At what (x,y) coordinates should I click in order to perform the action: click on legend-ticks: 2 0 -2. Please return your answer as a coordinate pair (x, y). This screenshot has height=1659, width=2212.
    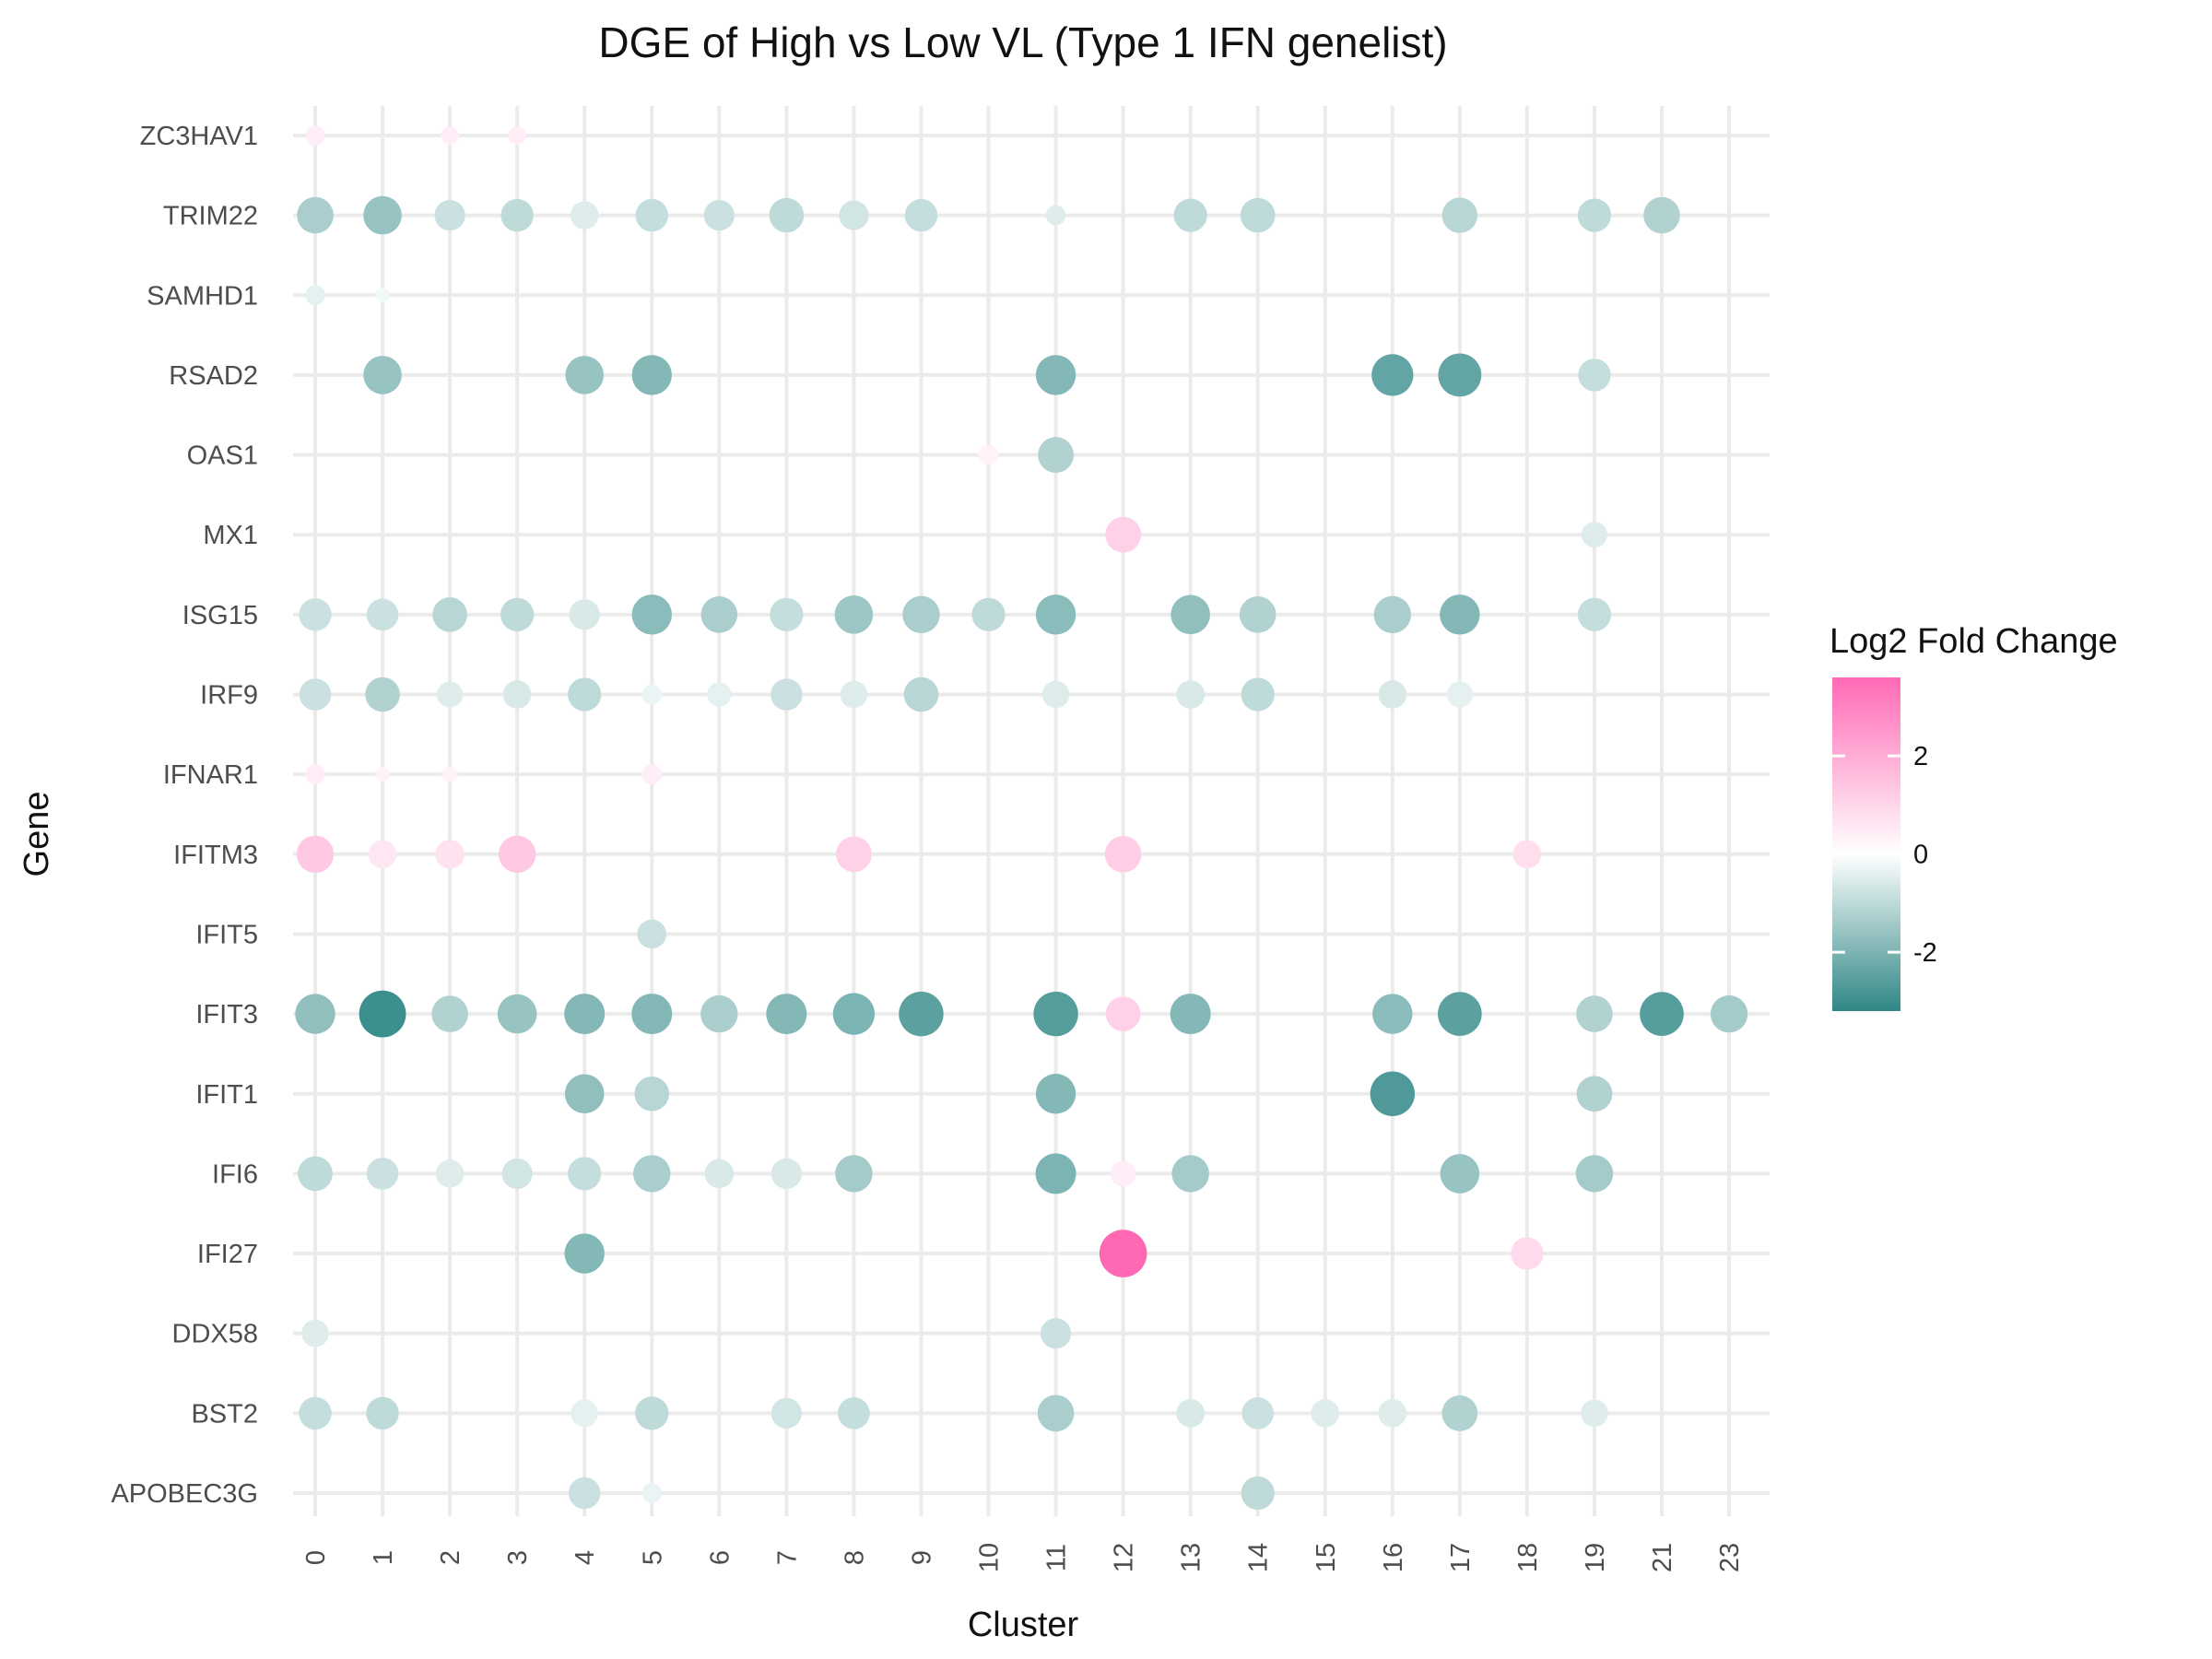
    Looking at the image, I should click on (1884, 855).